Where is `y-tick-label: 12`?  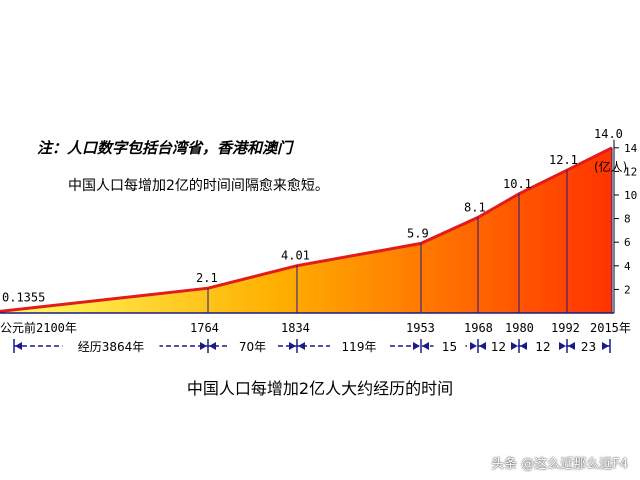
y-tick-label: 12 is located at coordinates (630, 171).